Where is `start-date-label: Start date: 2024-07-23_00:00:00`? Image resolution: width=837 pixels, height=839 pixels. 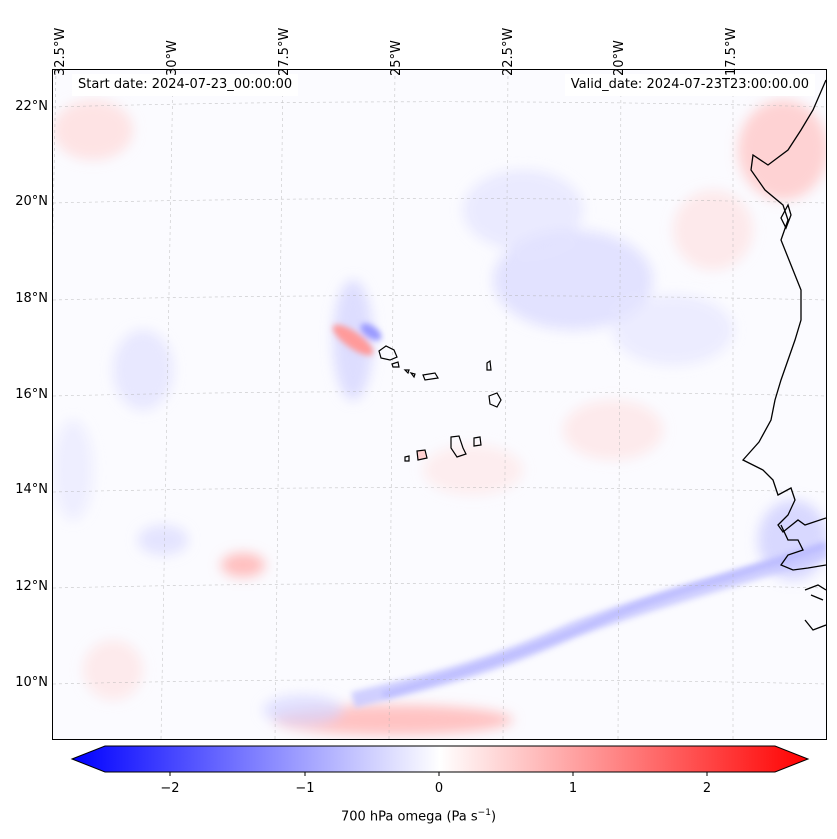
start-date-label: Start date: 2024-07-23_00:00:00 is located at coordinates (185, 85).